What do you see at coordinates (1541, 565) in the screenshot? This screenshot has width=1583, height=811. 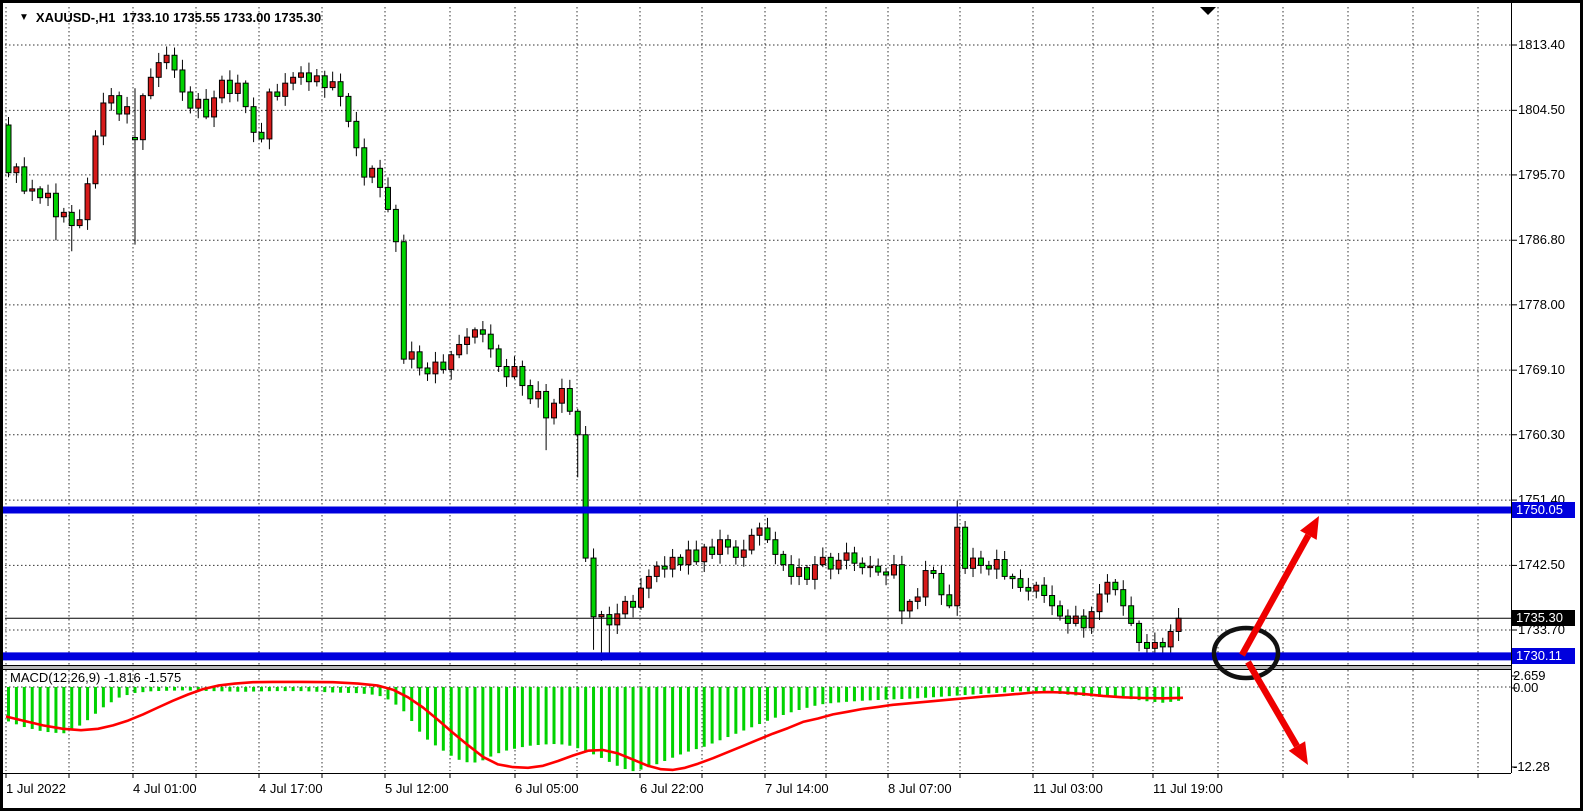 I see `price-axis-label: 1742.50` at bounding box center [1541, 565].